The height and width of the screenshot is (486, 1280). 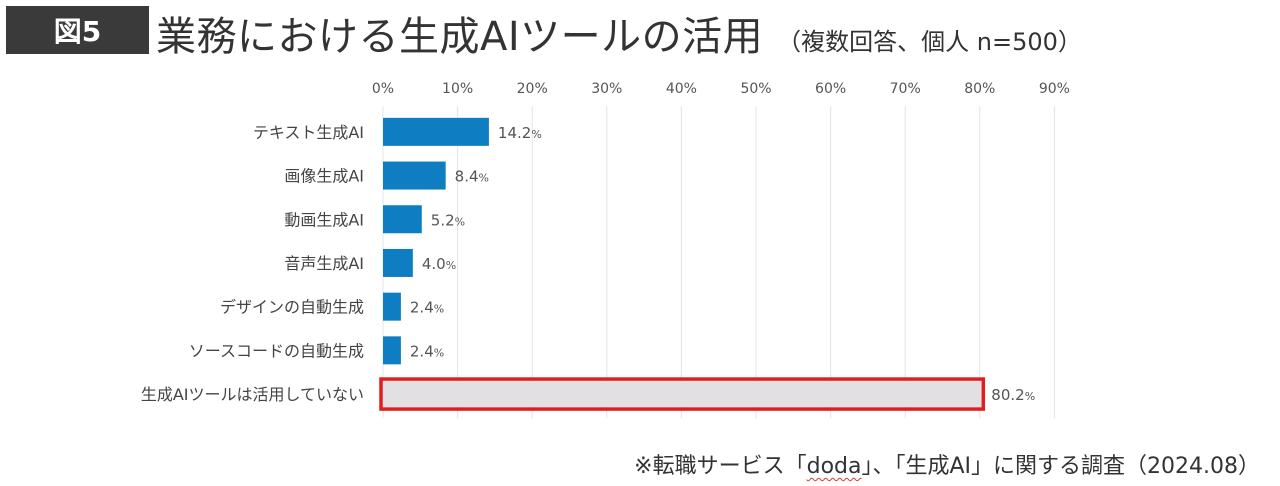 What do you see at coordinates (77, 30) in the screenshot?
I see `figure-badge: 図5` at bounding box center [77, 30].